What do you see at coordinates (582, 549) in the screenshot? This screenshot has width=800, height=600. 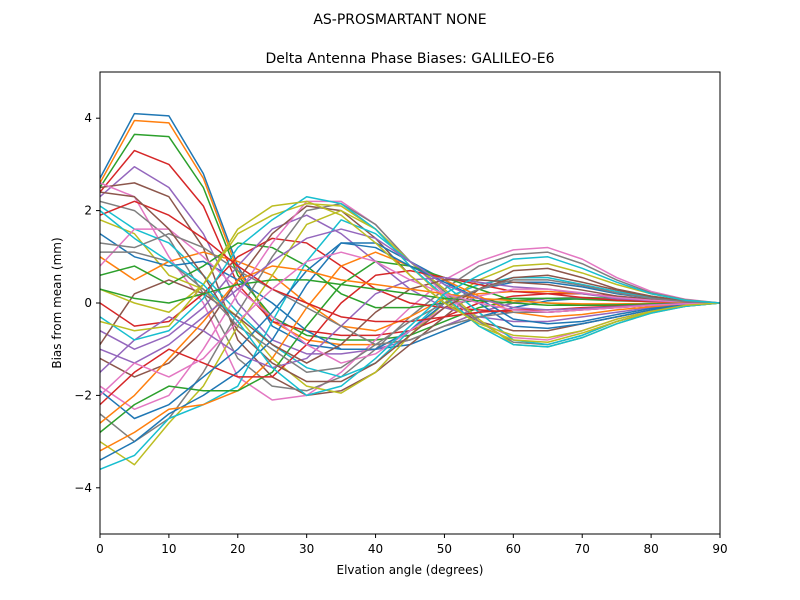 I see `x-tick-label: 70` at bounding box center [582, 549].